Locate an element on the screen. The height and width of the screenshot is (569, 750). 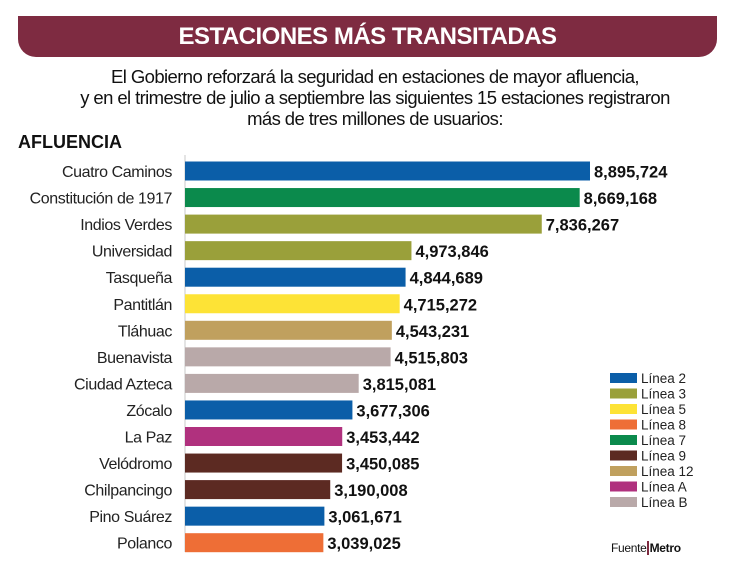
category-label: Tláhuac is located at coordinates (145, 331).